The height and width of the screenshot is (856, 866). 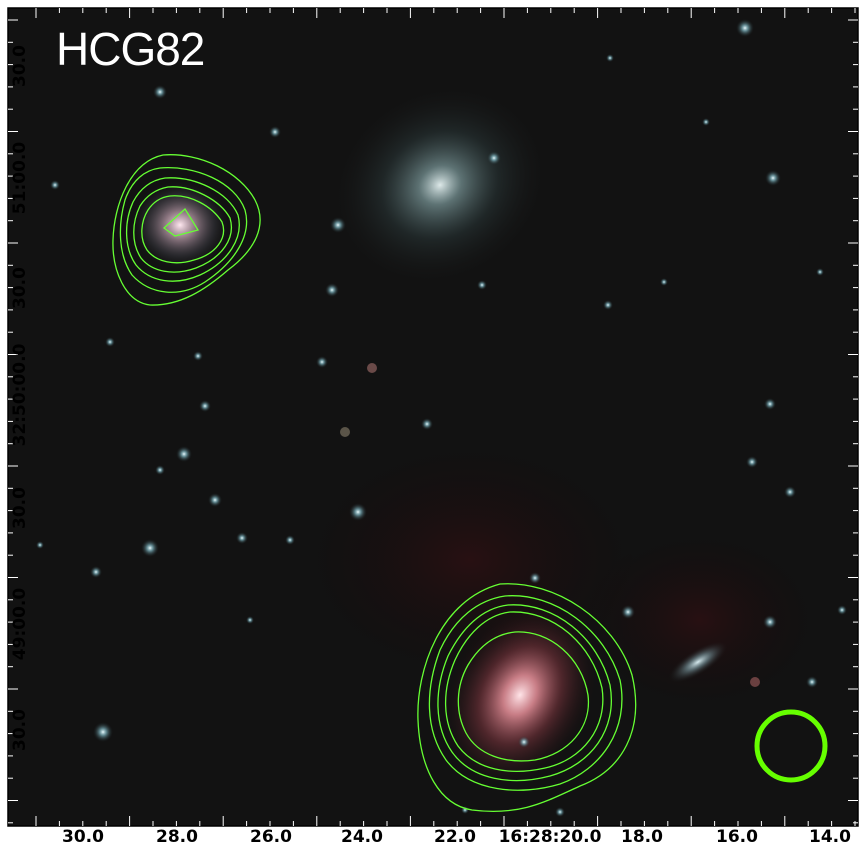 I want to click on red-haze, so click(x=700, y=620).